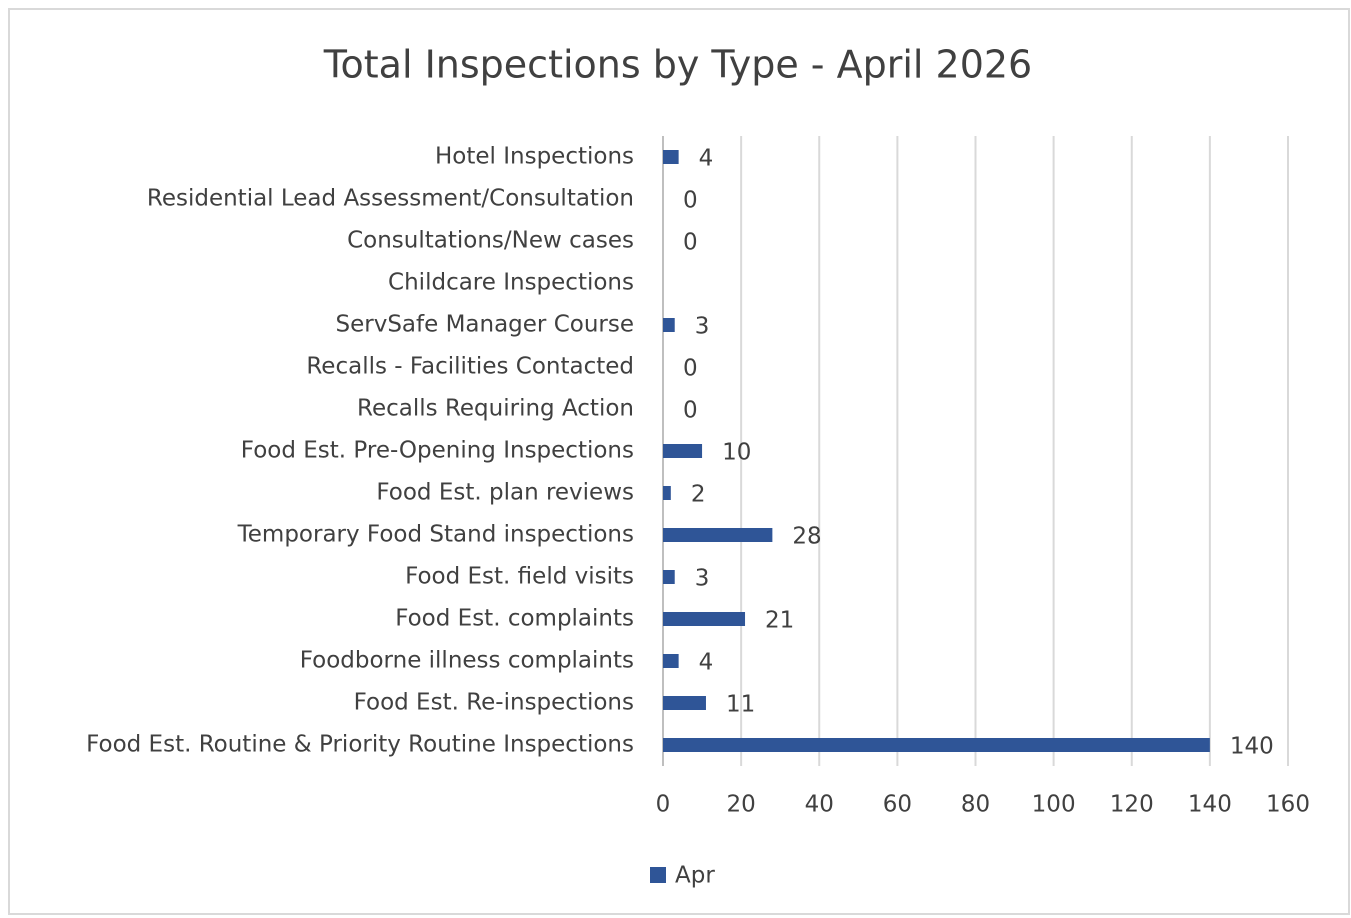 This screenshot has width=1351, height=918. I want to click on value-label: 28, so click(806, 537).